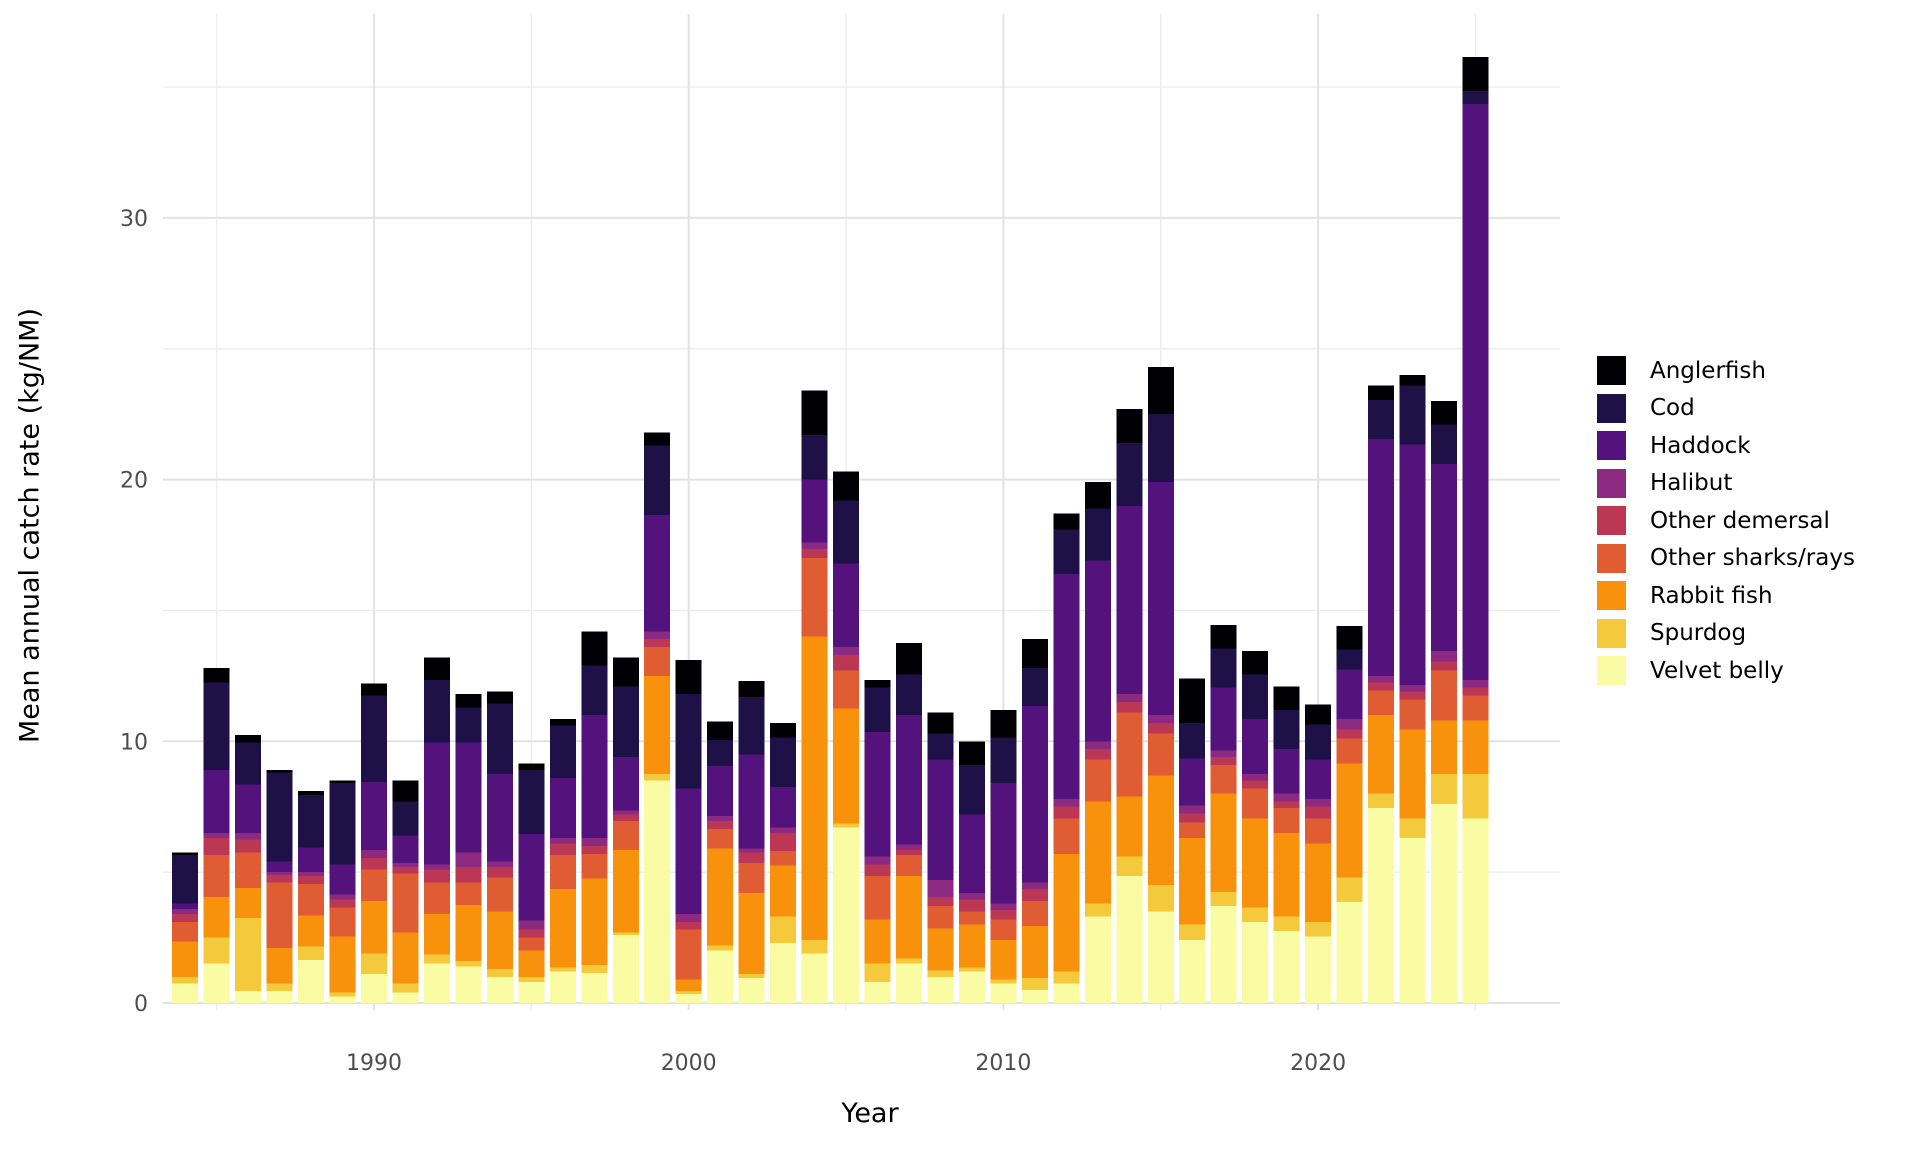 The image size is (1920, 1152). Describe the element at coordinates (468, 859) in the screenshot. I see `bar-segment-halibut-1993` at that location.